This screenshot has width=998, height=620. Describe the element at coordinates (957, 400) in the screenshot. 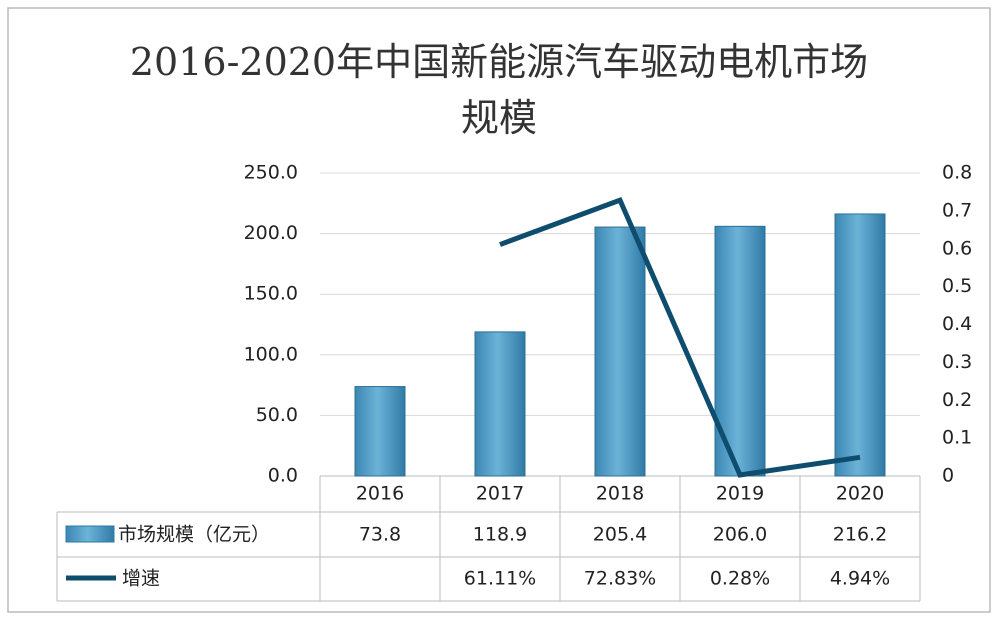

I see `y2-tick-label: 0.2` at that location.